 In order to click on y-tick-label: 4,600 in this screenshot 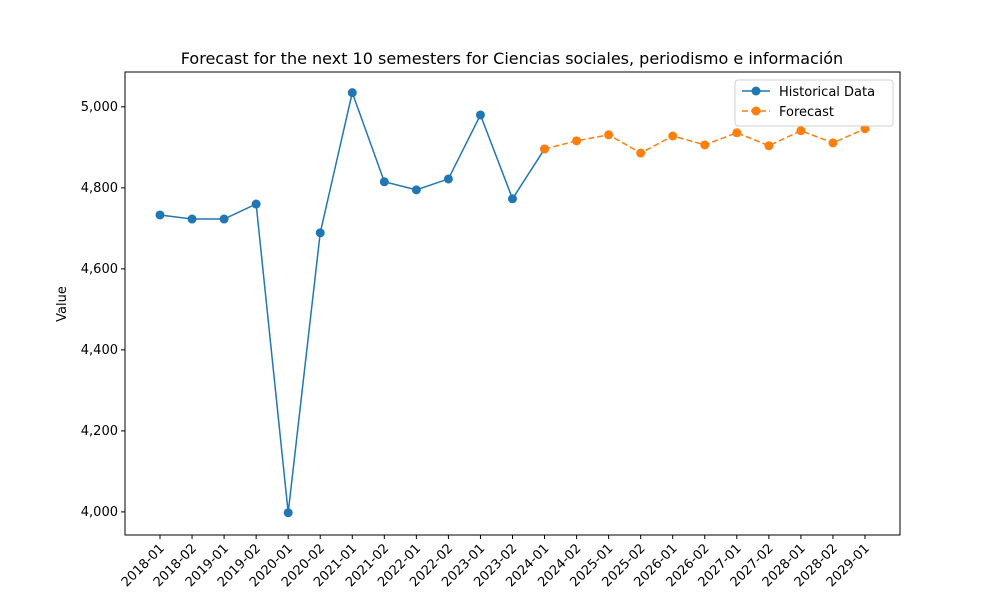, I will do `click(99, 269)`.